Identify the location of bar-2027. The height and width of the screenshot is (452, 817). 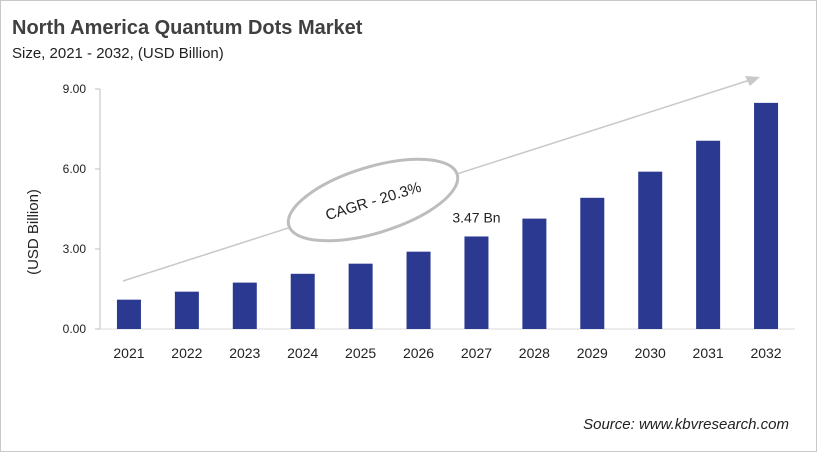
(476, 282).